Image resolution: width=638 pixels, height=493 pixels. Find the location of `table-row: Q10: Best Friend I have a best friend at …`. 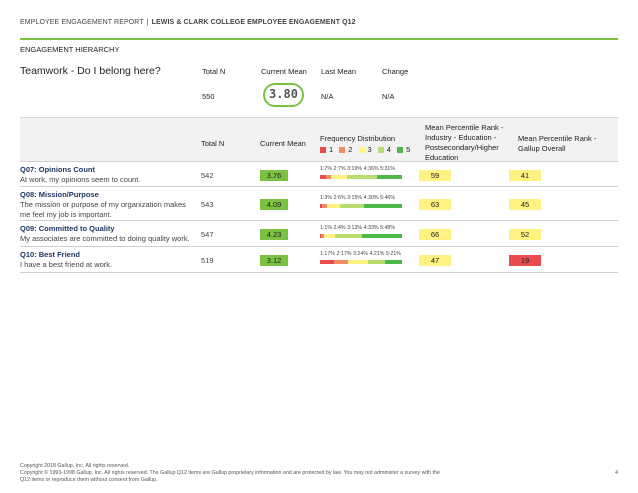

table-row: Q10: Best Friend I have a best friend at … is located at coordinates (319, 260).